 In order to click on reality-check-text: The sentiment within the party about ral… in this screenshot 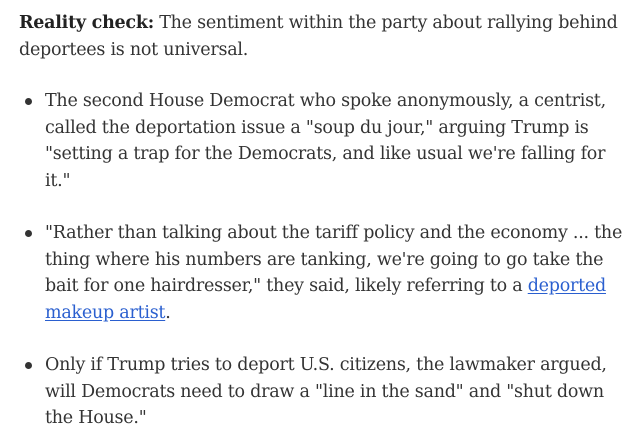, I will do `click(318, 36)`.